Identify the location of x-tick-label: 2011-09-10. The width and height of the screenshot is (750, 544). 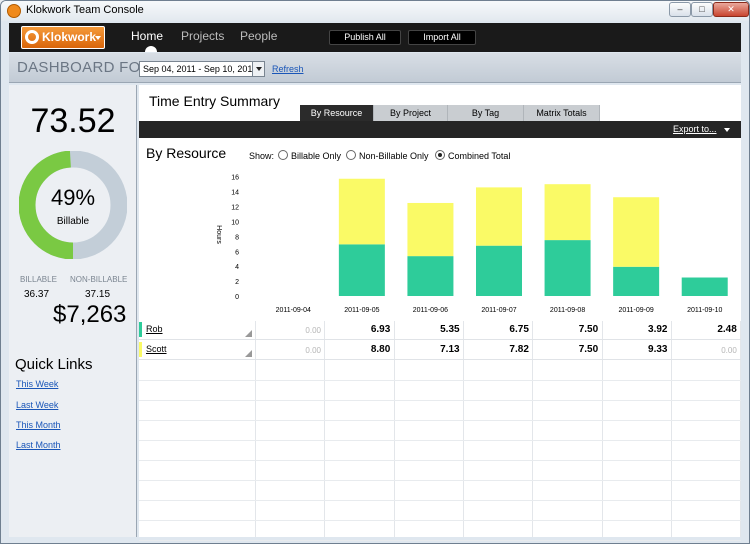
(704, 310).